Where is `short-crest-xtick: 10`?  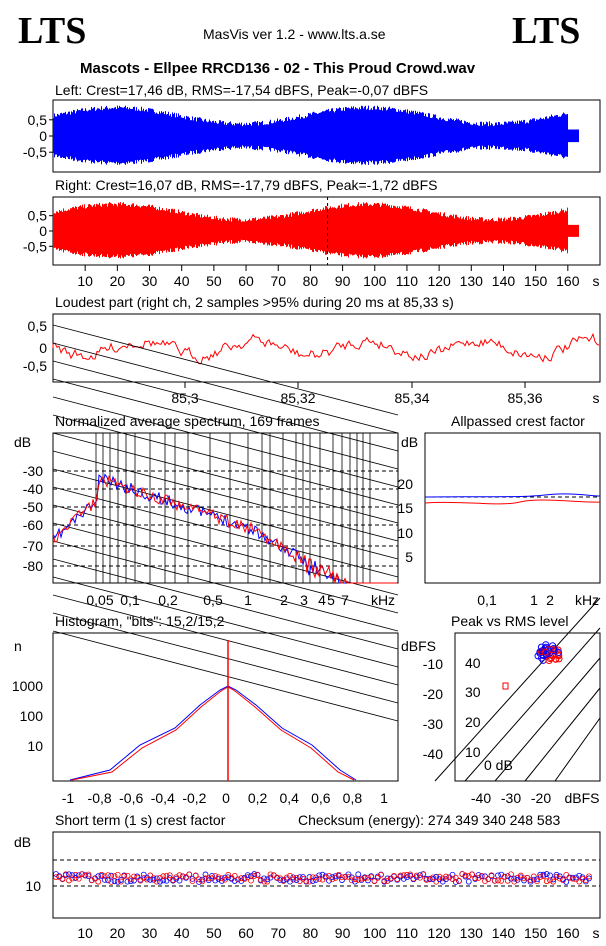 short-crest-xtick: 10 is located at coordinates (85, 933).